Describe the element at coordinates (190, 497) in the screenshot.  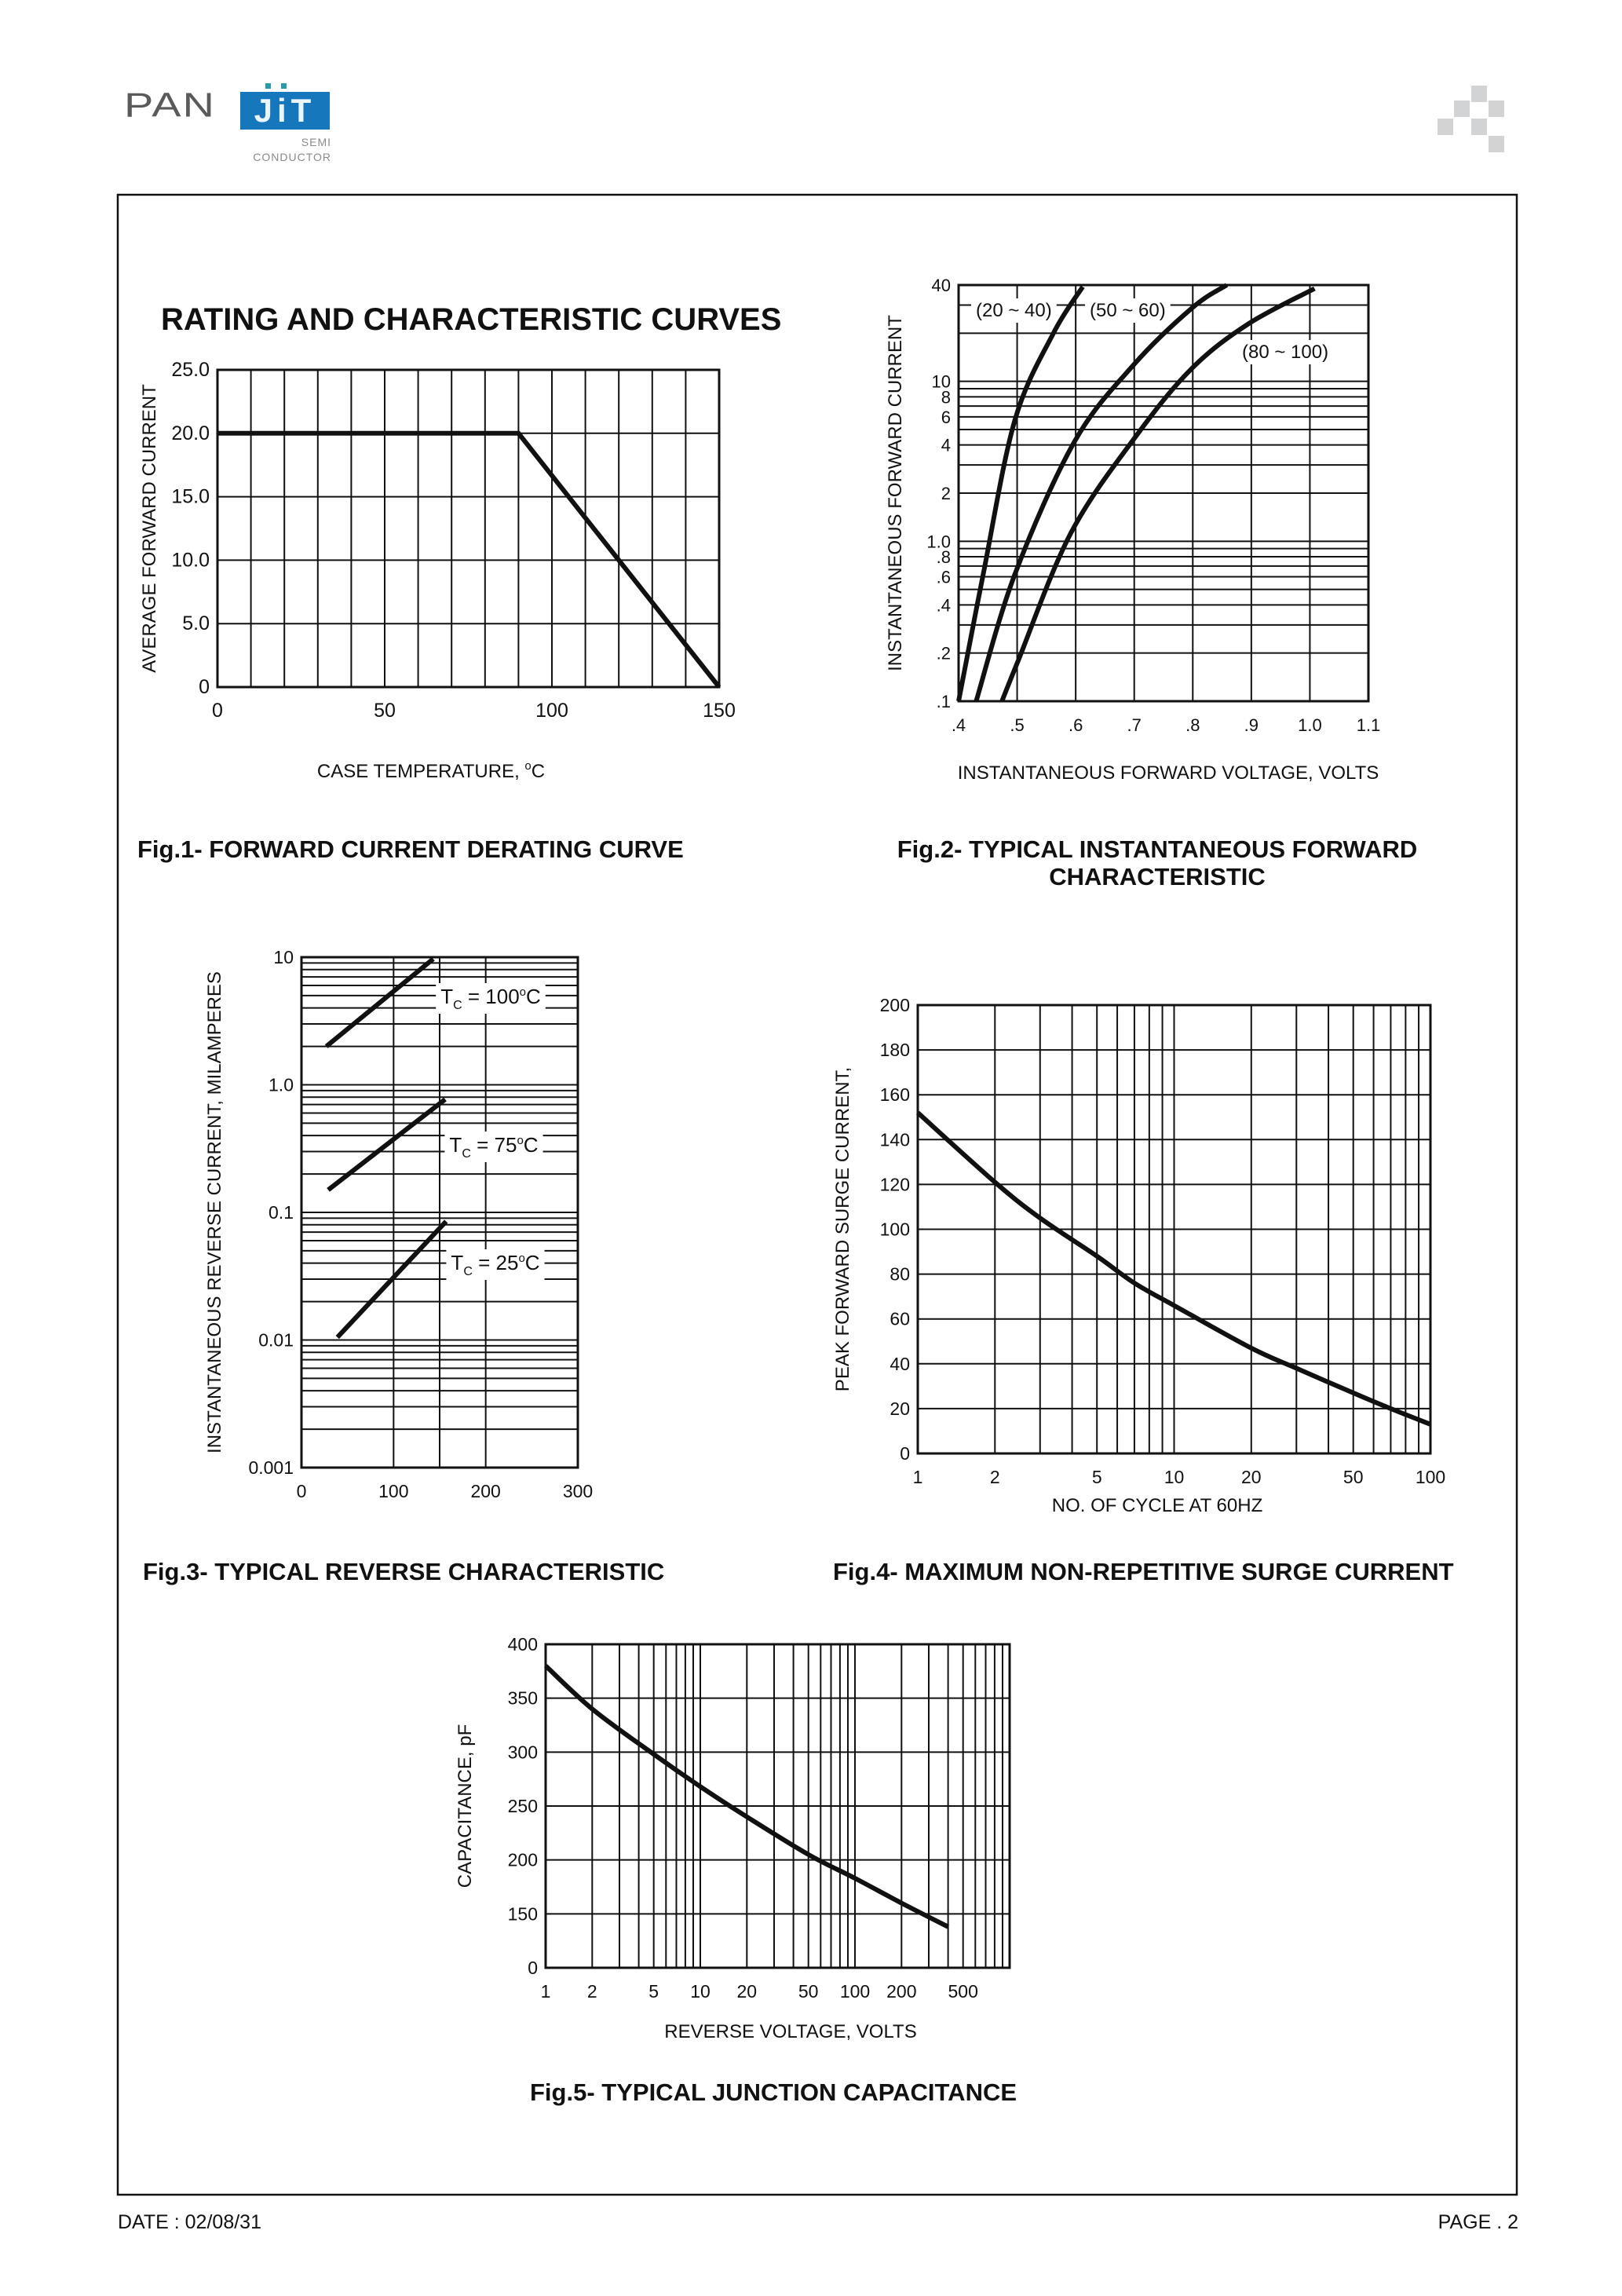
I see `y-tick-label: 15.0` at that location.